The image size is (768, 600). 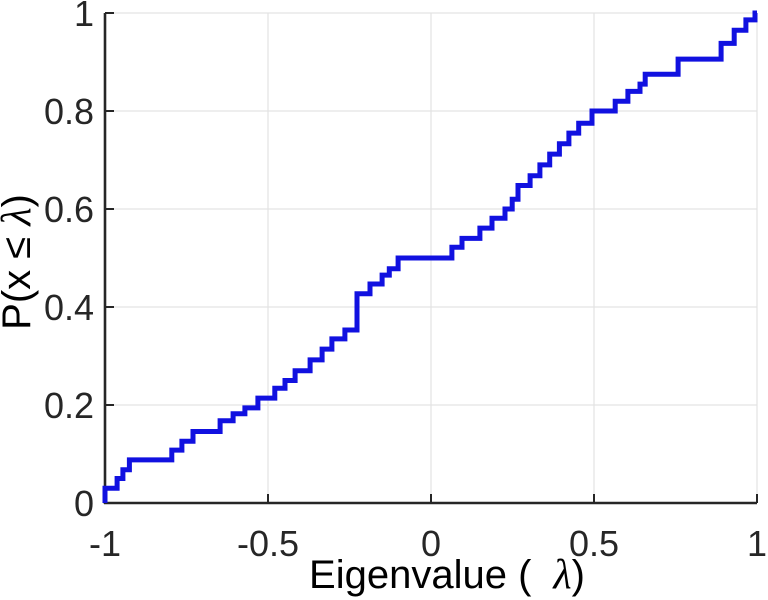 I want to click on y-axis-label-close-paren: ), so click(x=19, y=200).